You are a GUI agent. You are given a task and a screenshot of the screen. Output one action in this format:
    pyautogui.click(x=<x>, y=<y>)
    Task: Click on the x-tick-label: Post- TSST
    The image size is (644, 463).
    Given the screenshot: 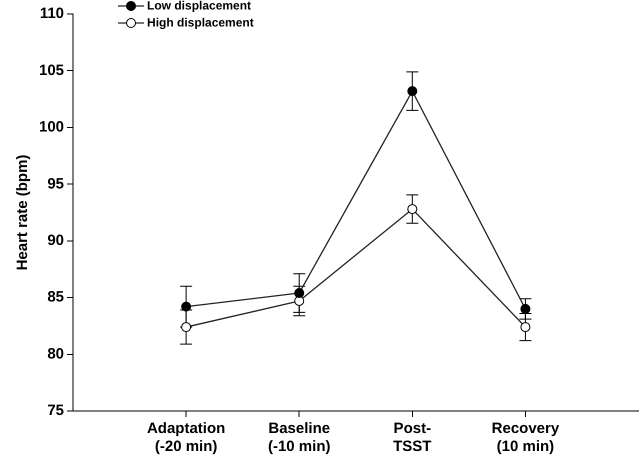 What is the action you would take?
    pyautogui.click(x=412, y=438)
    